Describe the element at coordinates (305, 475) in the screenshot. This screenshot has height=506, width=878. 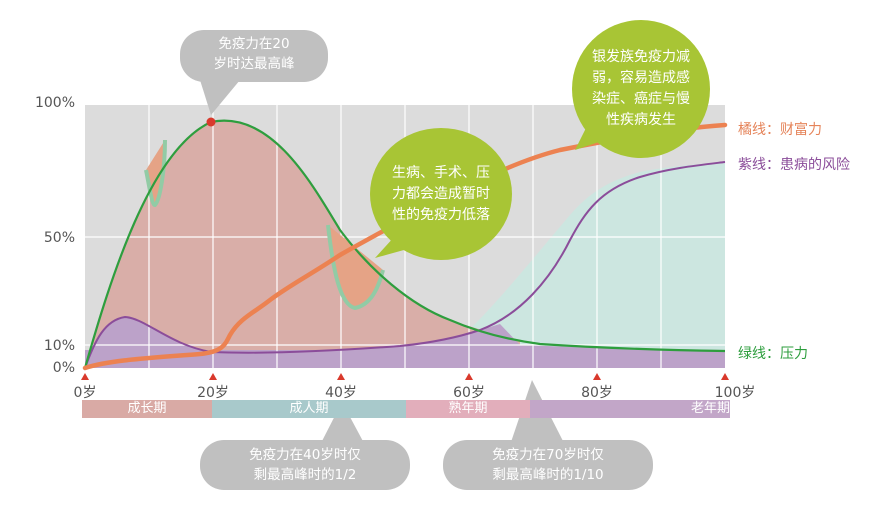
I see `age40-annotation-line-2: 剩最高峰时的1/2` at that location.